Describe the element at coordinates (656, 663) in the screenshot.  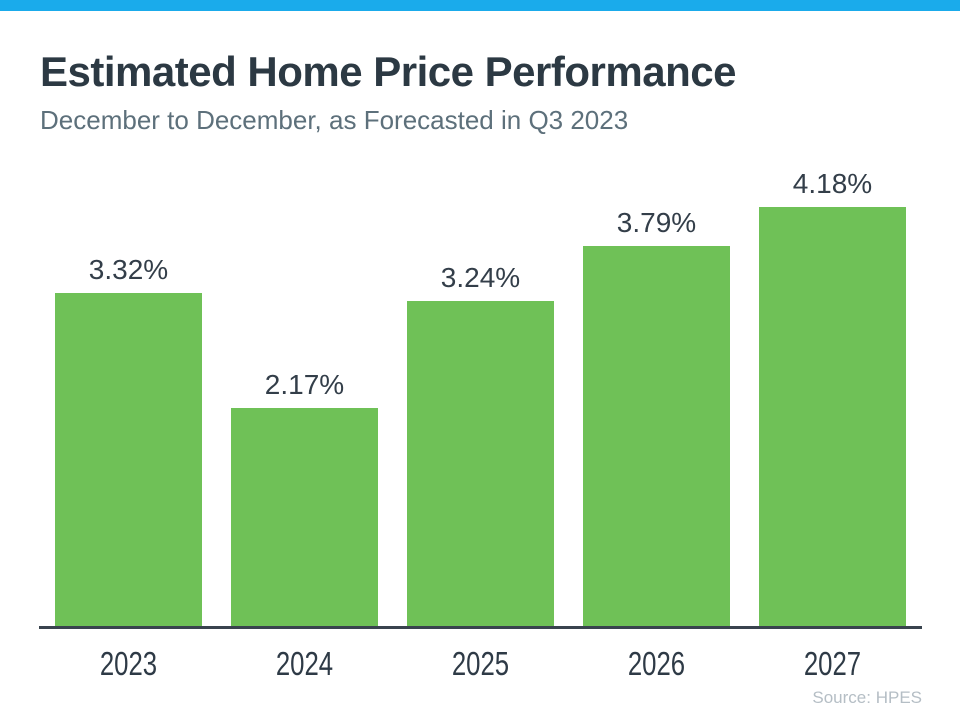
I see `x-tick-label-2026: 2026` at that location.